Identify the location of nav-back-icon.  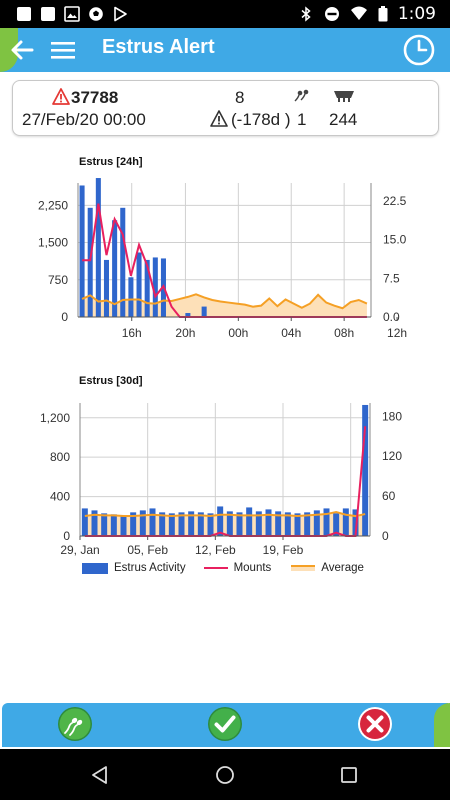
(100, 775).